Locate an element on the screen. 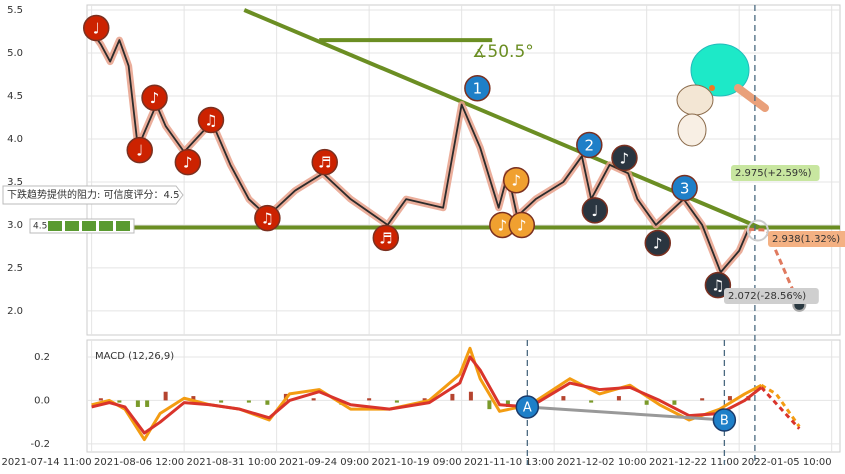 The image size is (845, 474). price-label: 2.072(-28.56%) is located at coordinates (767, 296).